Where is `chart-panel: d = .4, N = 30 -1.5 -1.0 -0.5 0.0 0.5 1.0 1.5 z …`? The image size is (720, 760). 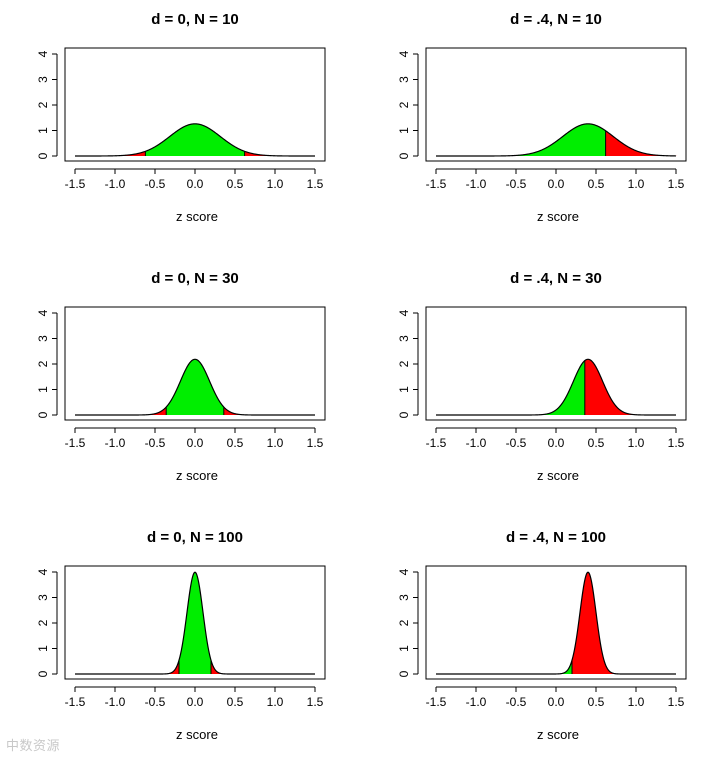 chart-panel: d = .4, N = 30 -1.5 -1.0 -0.5 0.0 0.5 1.0 1.5 z … is located at coordinates (542, 376).